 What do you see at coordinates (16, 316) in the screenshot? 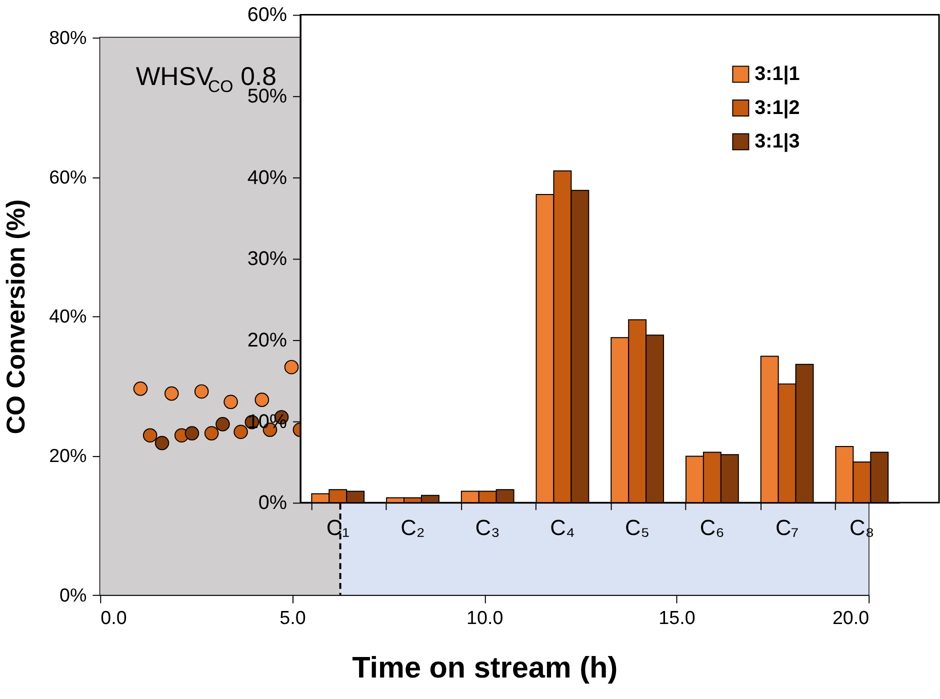
I see `y-axis-title: CO Conversion (%)` at bounding box center [16, 316].